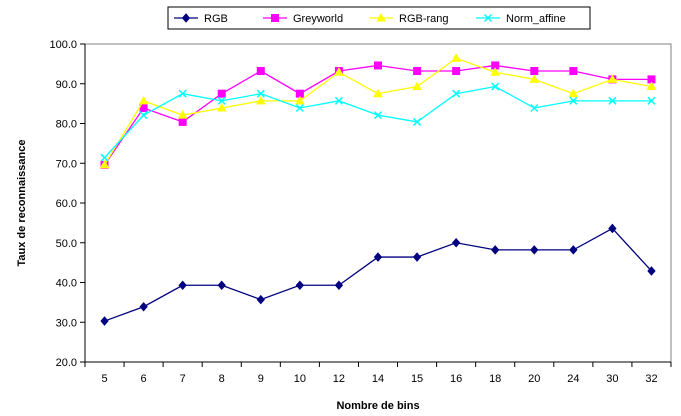 This screenshot has height=416, width=681. What do you see at coordinates (66, 204) in the screenshot?
I see `y-tick-label: 60.0` at bounding box center [66, 204].